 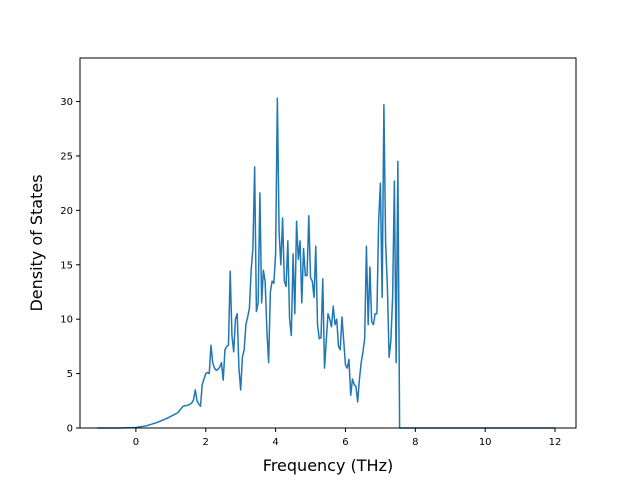 I want to click on y-tick-label: 10, so click(x=66, y=320).